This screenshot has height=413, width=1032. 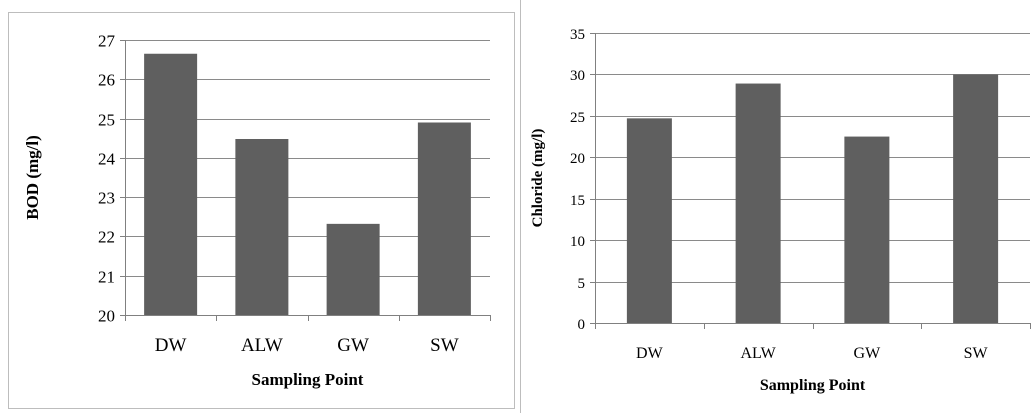 I want to click on y-tick-label: 0, so click(x=582, y=325).